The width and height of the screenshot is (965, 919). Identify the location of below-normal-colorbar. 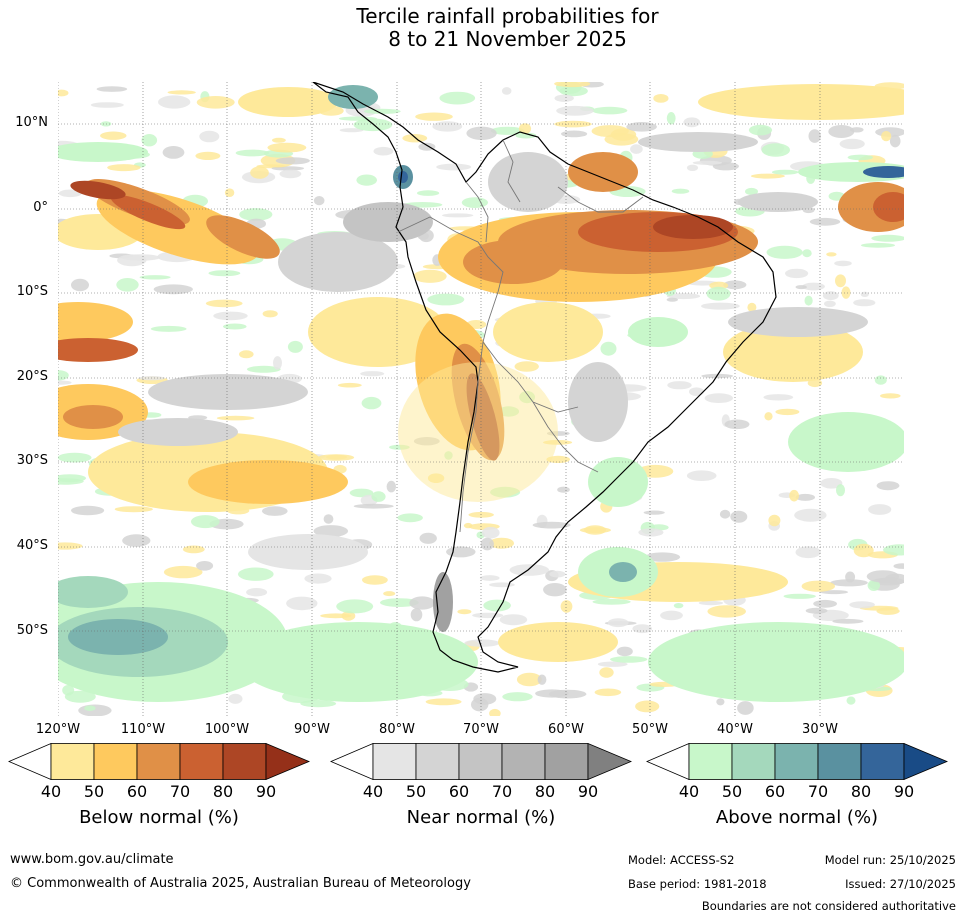
(159, 761).